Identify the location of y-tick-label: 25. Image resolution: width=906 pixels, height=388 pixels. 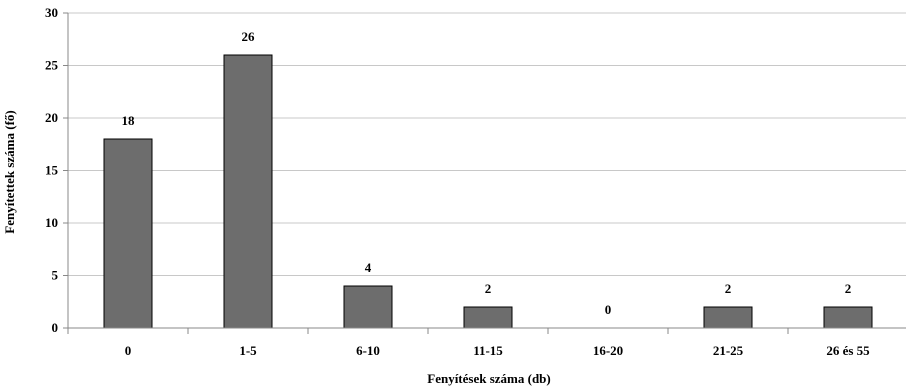
(52, 65).